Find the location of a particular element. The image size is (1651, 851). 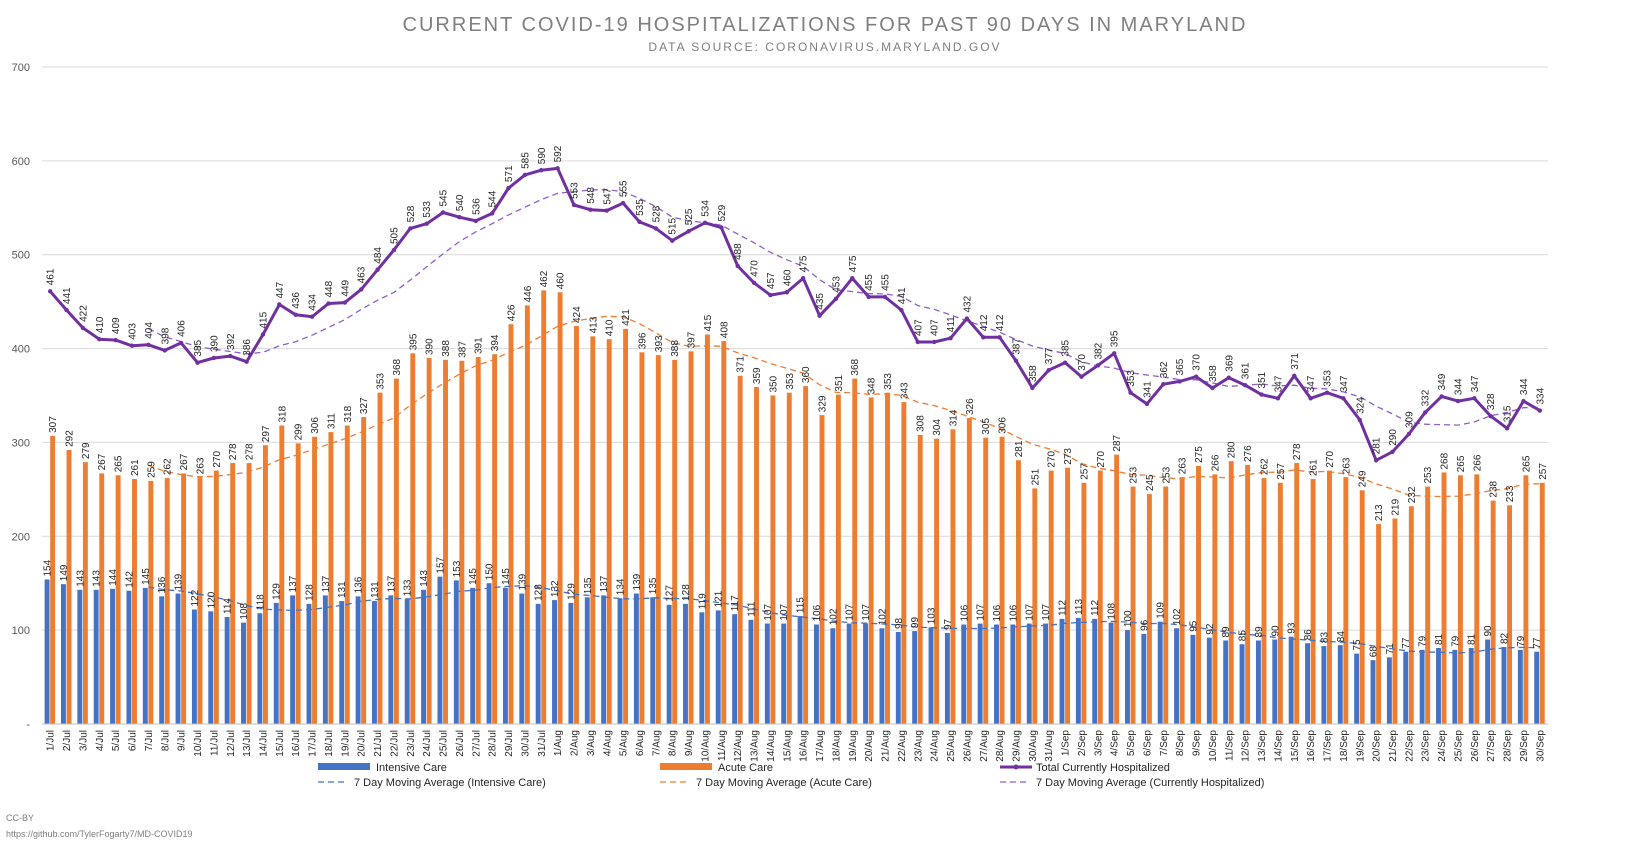

data-label: 453 is located at coordinates (836, 284).